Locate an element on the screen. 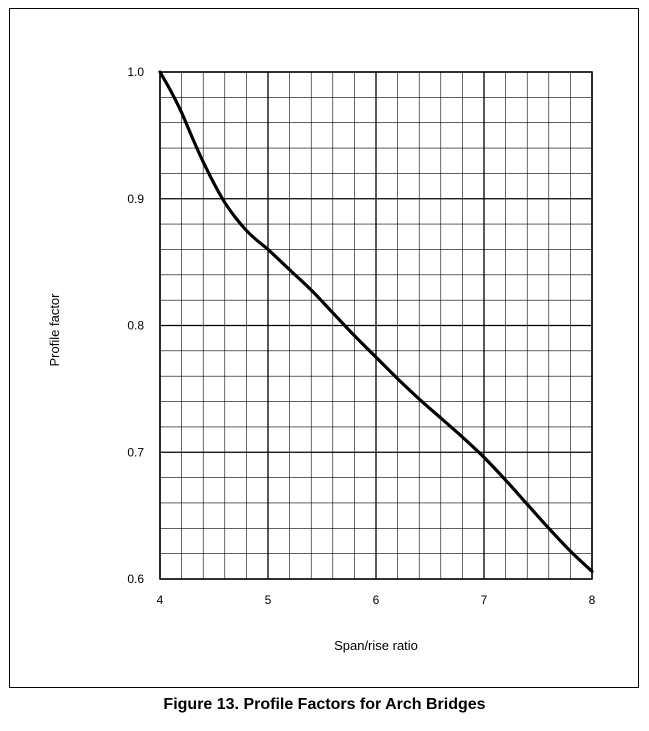 This screenshot has height=731, width=649. x-tick-label: 8 is located at coordinates (592, 600).